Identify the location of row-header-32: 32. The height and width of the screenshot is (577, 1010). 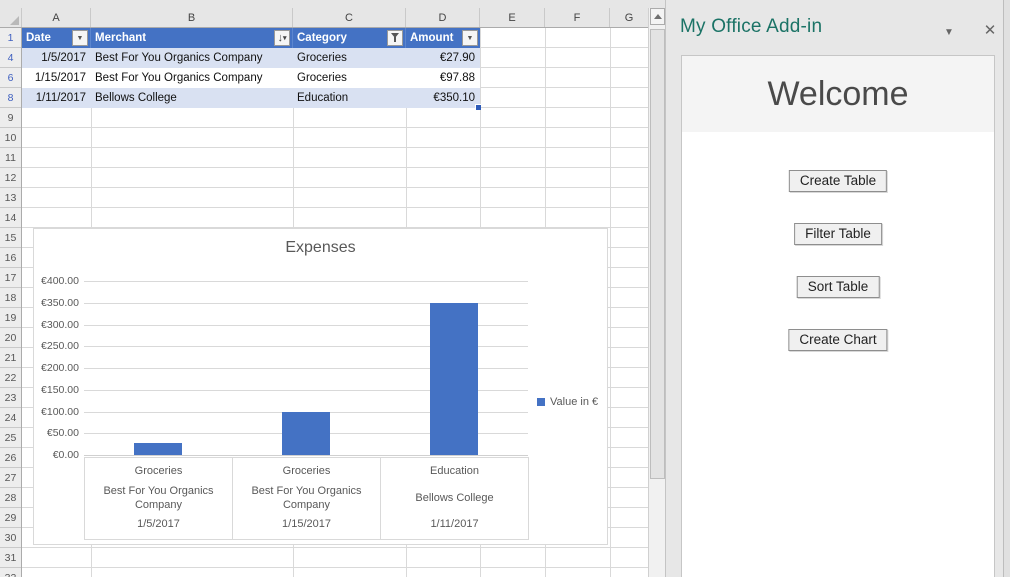
(10, 572).